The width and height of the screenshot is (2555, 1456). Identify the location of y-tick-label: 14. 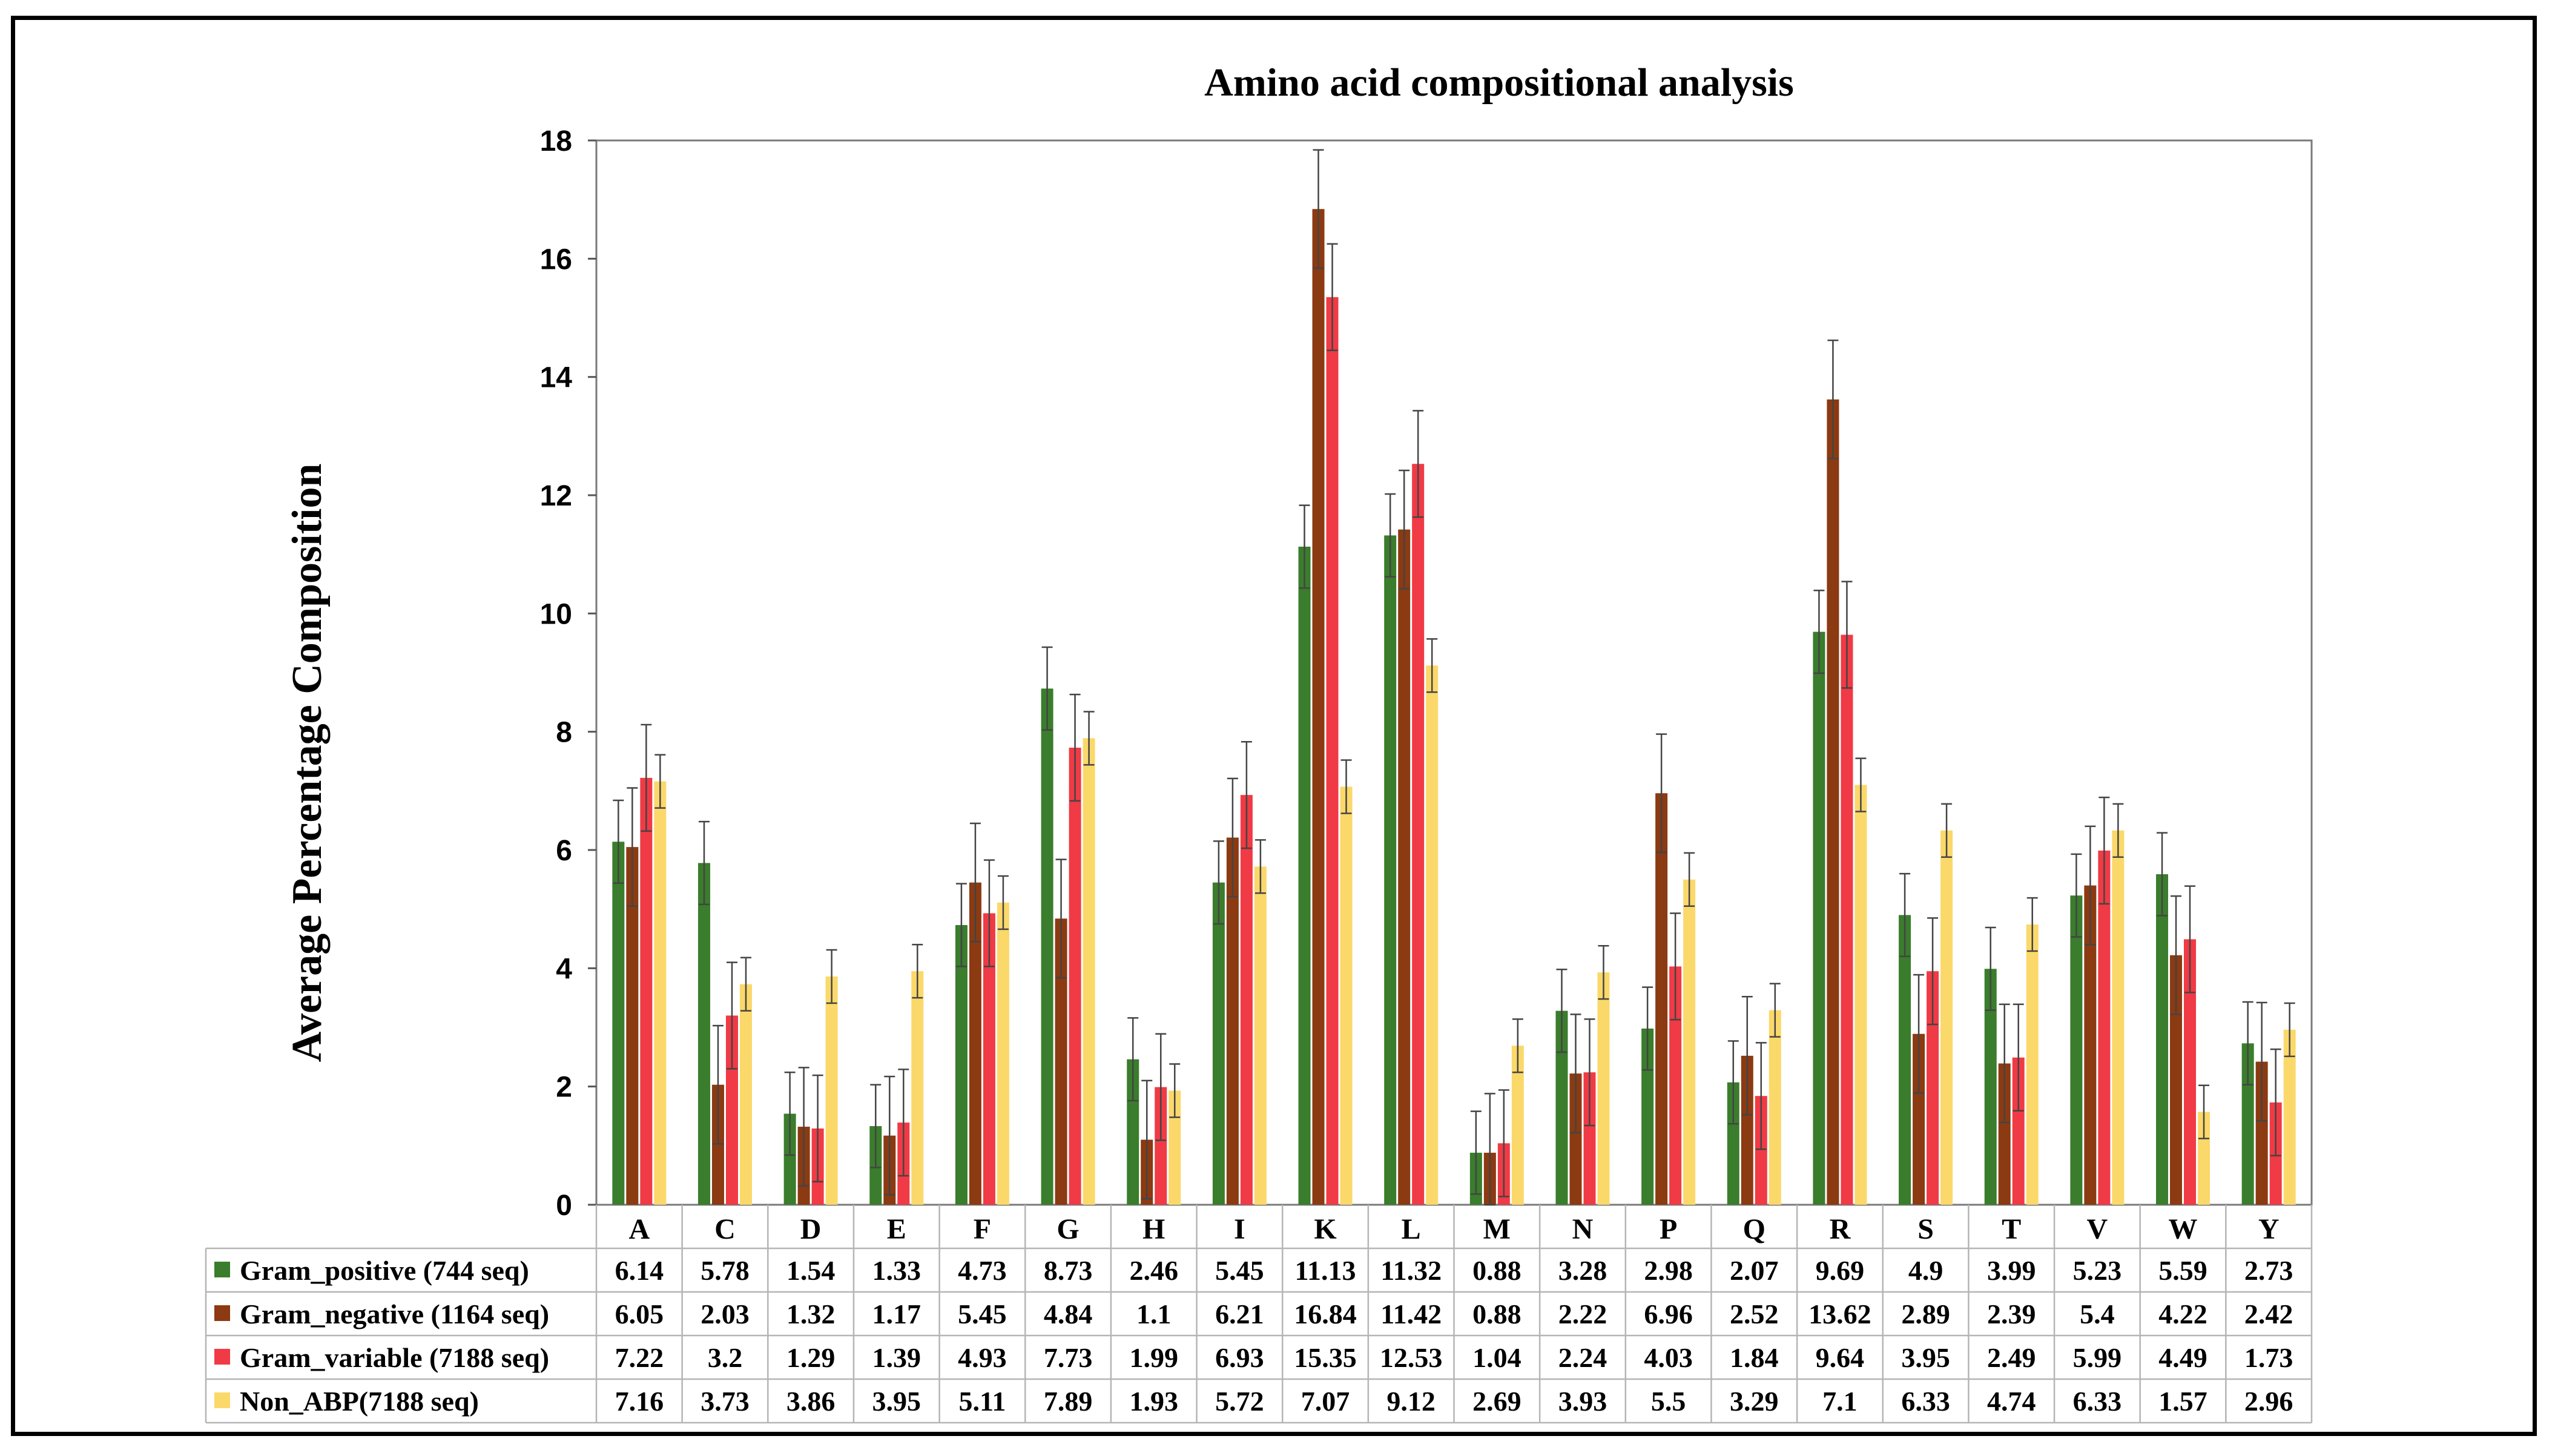
(556, 378).